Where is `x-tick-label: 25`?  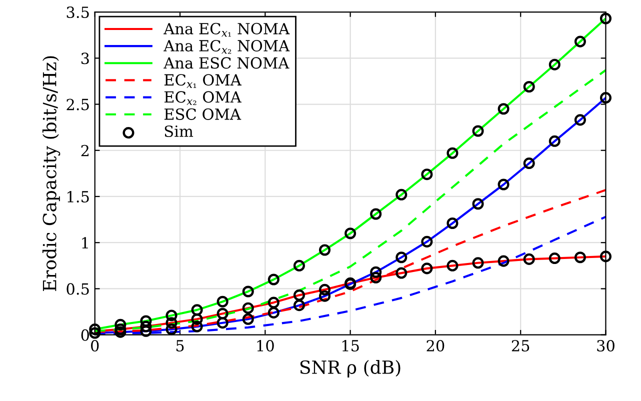 x-tick-label: 25 is located at coordinates (521, 346).